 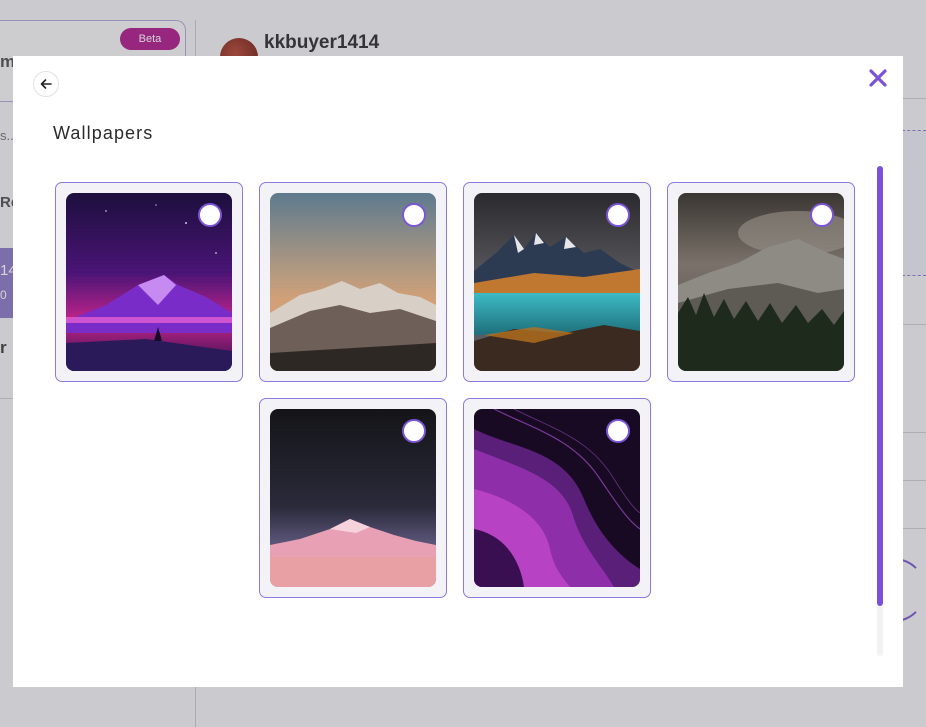 I want to click on wallpaper-card-sunset-snow-peaks, so click(x=353, y=282).